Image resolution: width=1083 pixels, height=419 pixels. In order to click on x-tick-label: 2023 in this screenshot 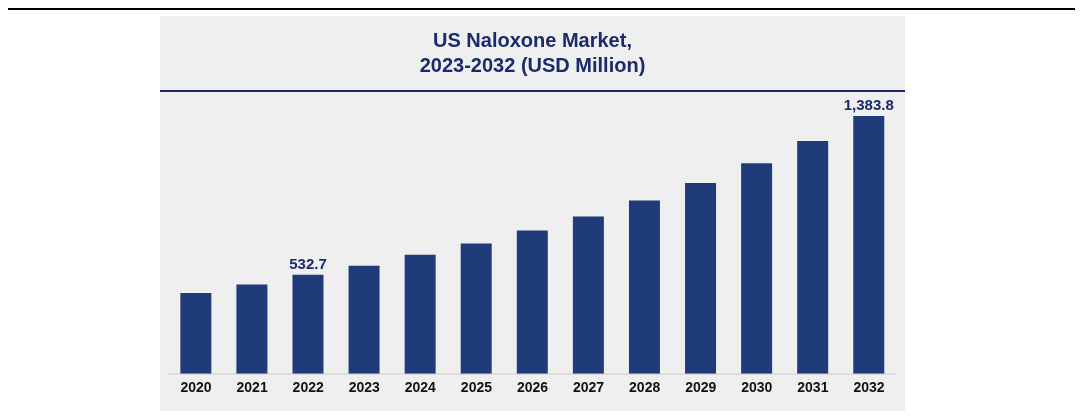, I will do `click(364, 386)`.